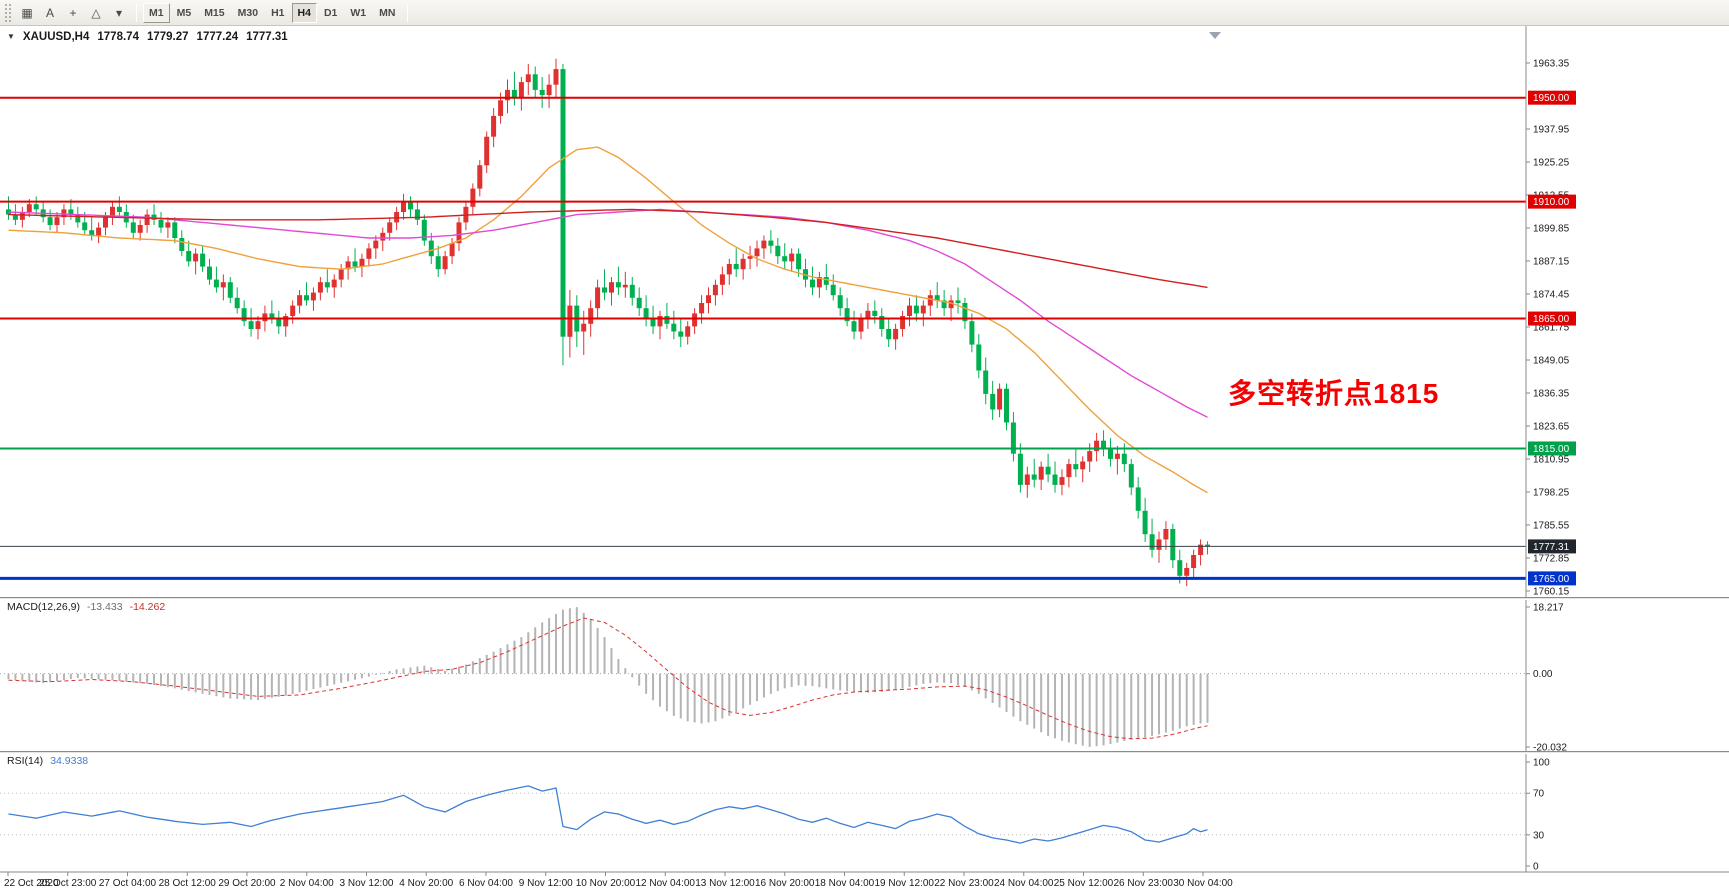 The image size is (1729, 895). What do you see at coordinates (104, 607) in the screenshot?
I see `macd-main-value: -13.433` at bounding box center [104, 607].